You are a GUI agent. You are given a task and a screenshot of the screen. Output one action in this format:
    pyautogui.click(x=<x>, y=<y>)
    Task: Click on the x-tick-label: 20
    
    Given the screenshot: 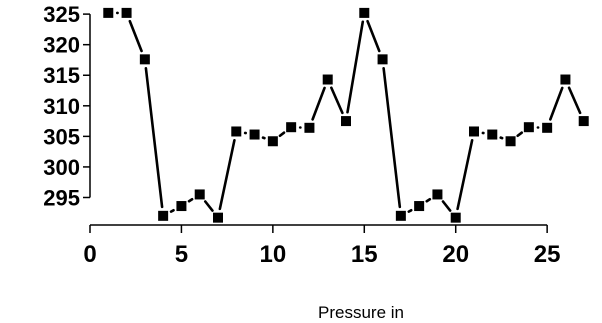 What is the action you would take?
    pyautogui.click(x=455, y=254)
    